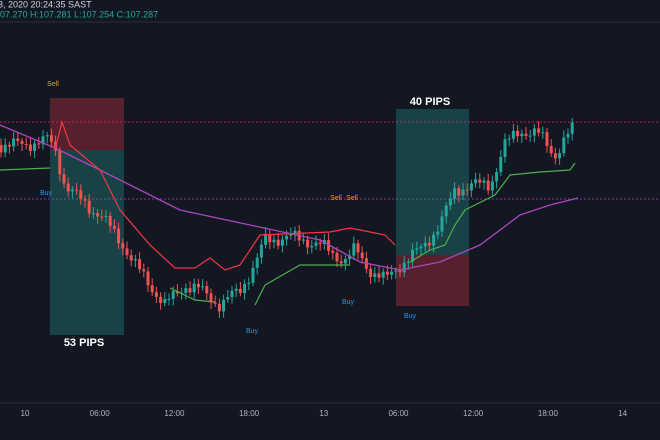 This screenshot has height=440, width=660. I want to click on x-axis-labels: 10 06:00 12:00 18:00 13 06:00 12:00 18:00 14, so click(324, 413).